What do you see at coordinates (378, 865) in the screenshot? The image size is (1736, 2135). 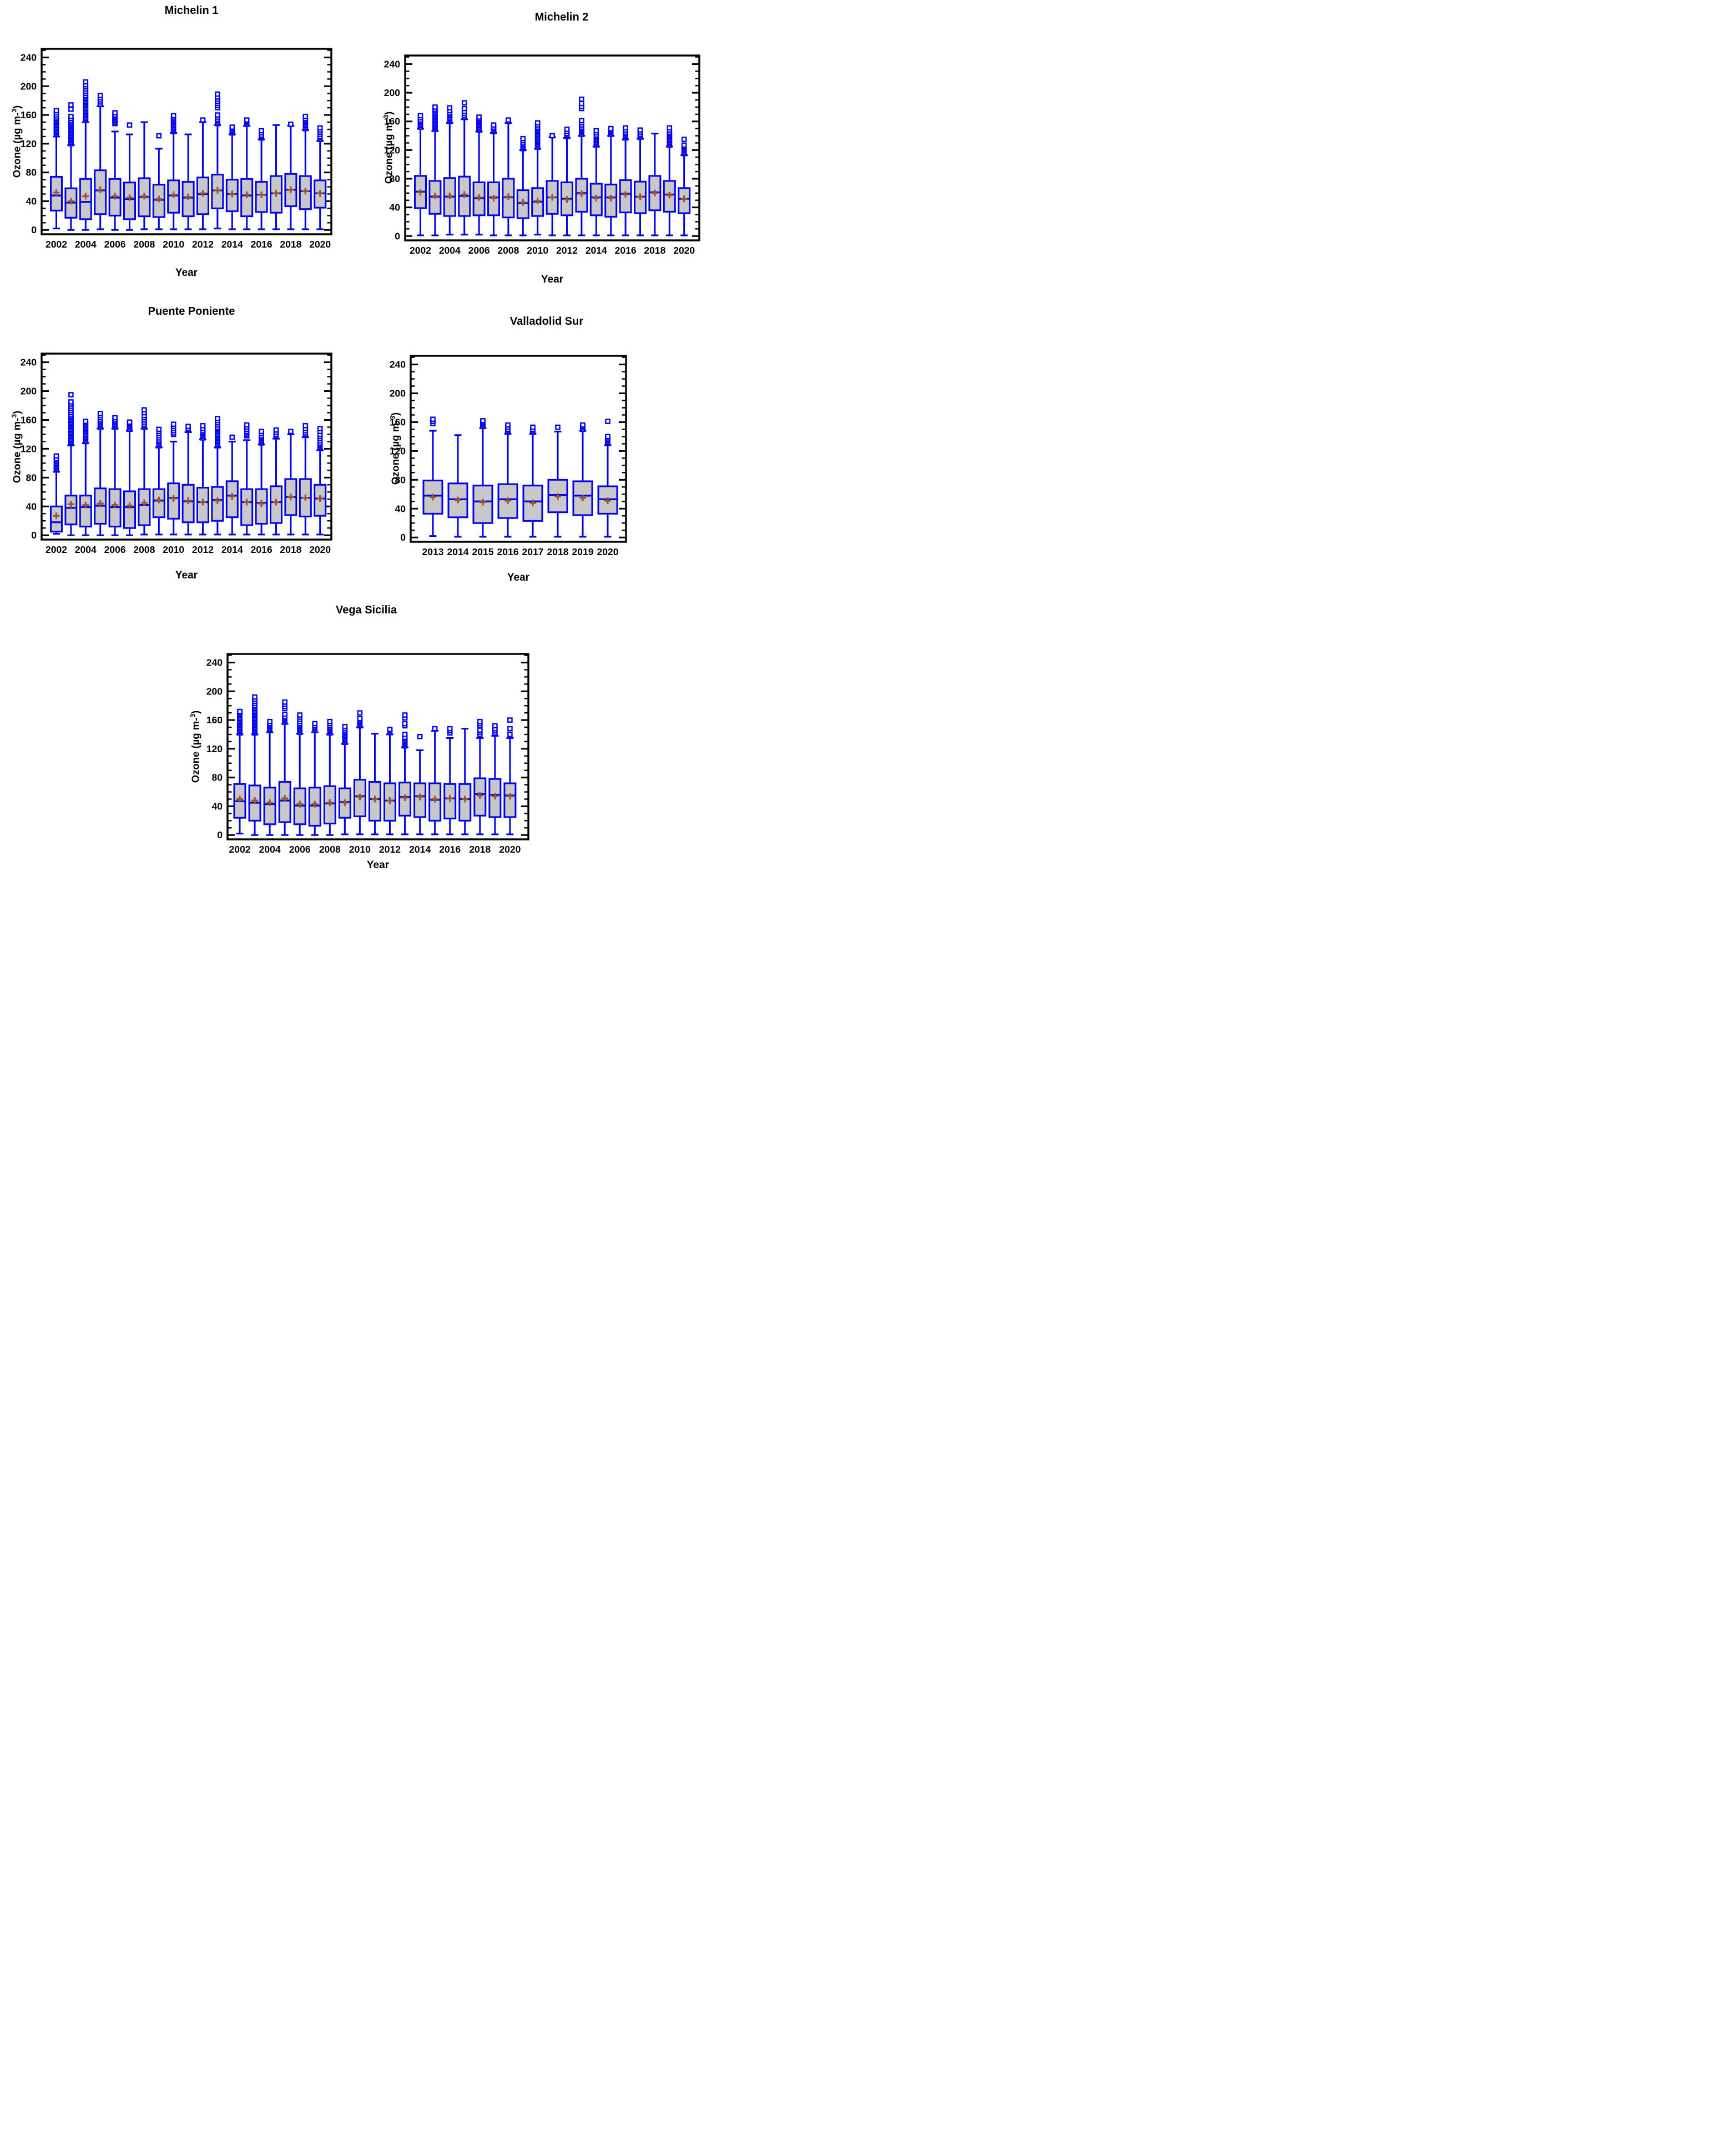 I see `x-axis-label-vega-sicilia: Year` at bounding box center [378, 865].